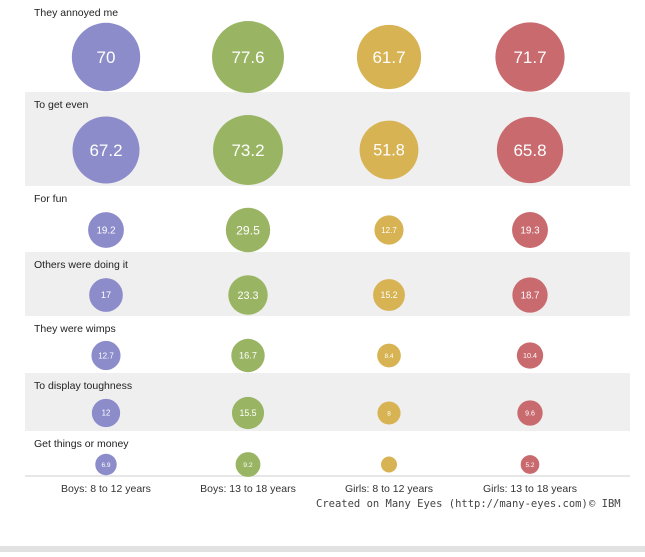 Image resolution: width=645 pixels, height=557 pixels. Describe the element at coordinates (61, 105) in the screenshot. I see `row-label: To get even` at that location.